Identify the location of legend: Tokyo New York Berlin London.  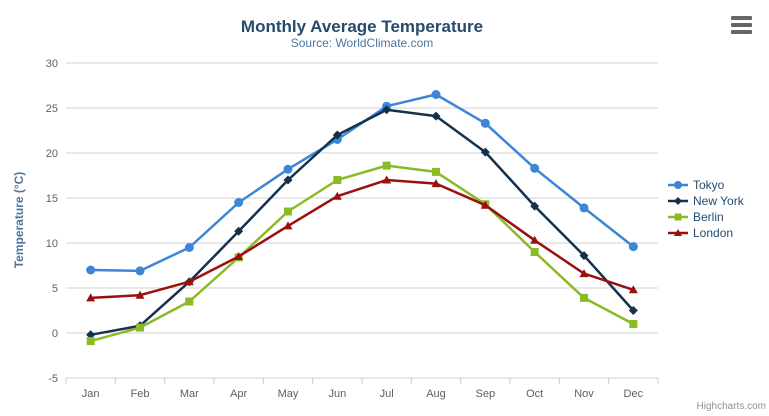
(706, 209).